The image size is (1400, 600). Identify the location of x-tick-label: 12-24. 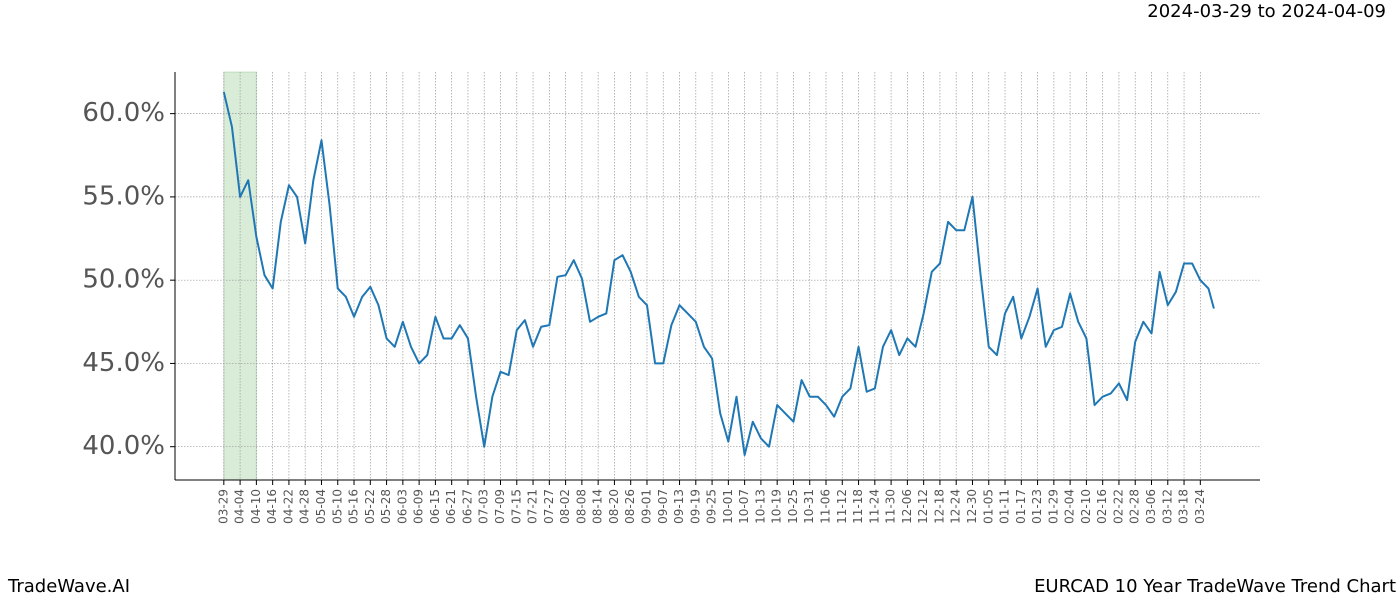
(956, 506).